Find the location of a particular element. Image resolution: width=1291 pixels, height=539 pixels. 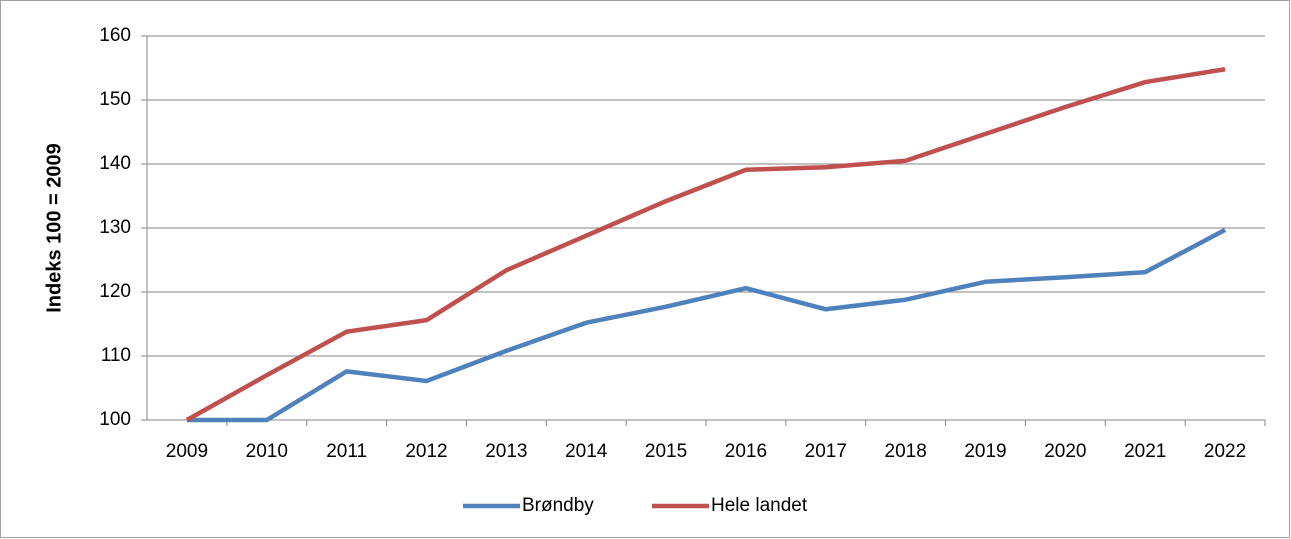

x-tick-label: 2011 is located at coordinates (346, 451).